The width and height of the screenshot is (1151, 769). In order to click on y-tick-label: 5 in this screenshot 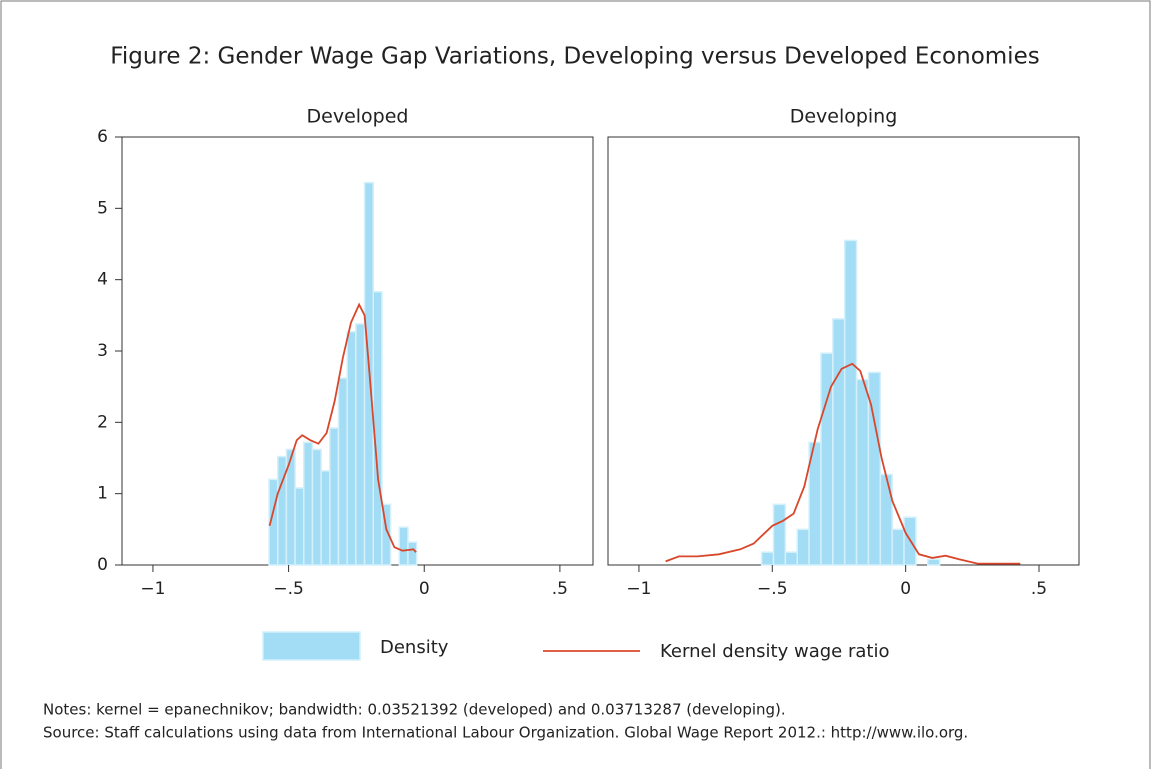, I will do `click(102, 208)`.